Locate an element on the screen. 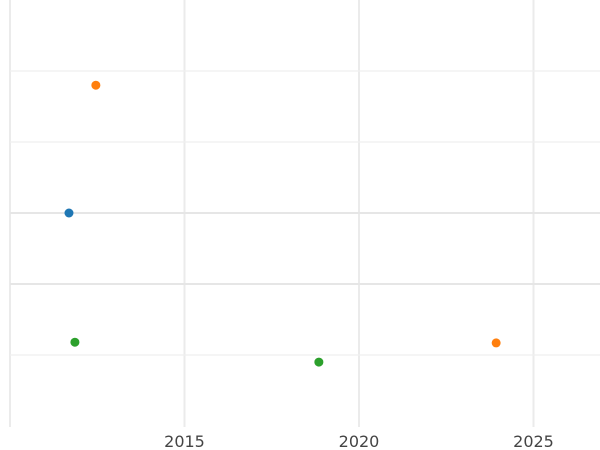 The height and width of the screenshot is (450, 600). x-axis-ticks: 2015 2020 2025 is located at coordinates (359, 441).